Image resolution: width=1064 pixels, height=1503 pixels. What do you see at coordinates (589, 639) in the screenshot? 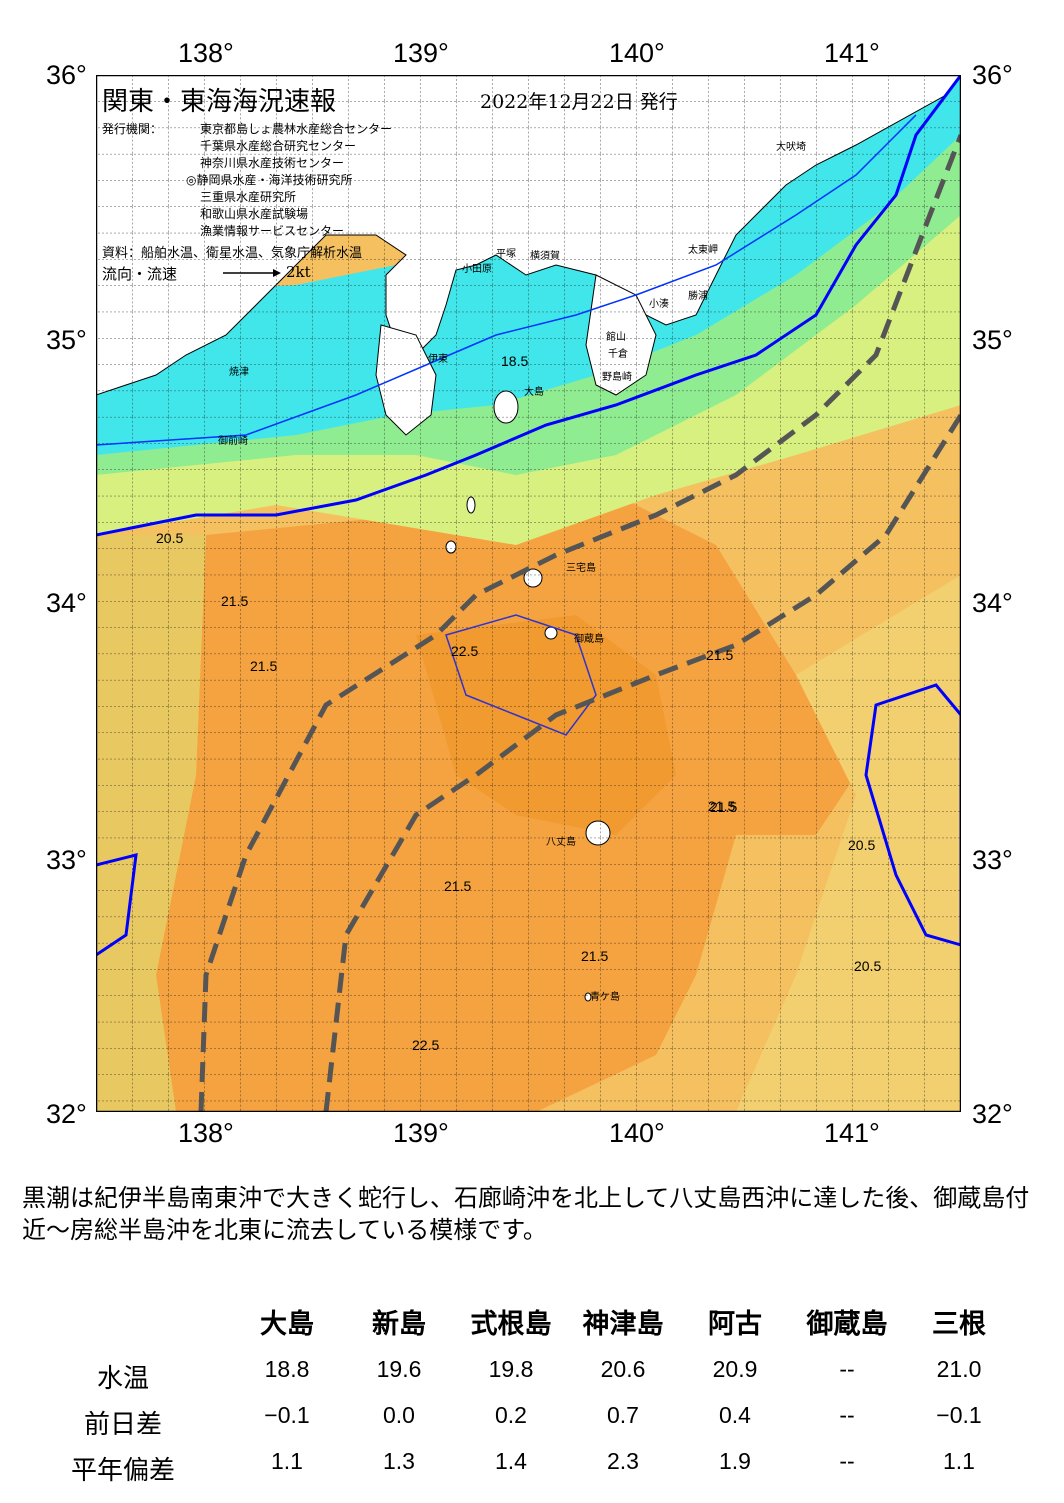
I see `place-mikurajima: 御蔵島` at bounding box center [589, 639].